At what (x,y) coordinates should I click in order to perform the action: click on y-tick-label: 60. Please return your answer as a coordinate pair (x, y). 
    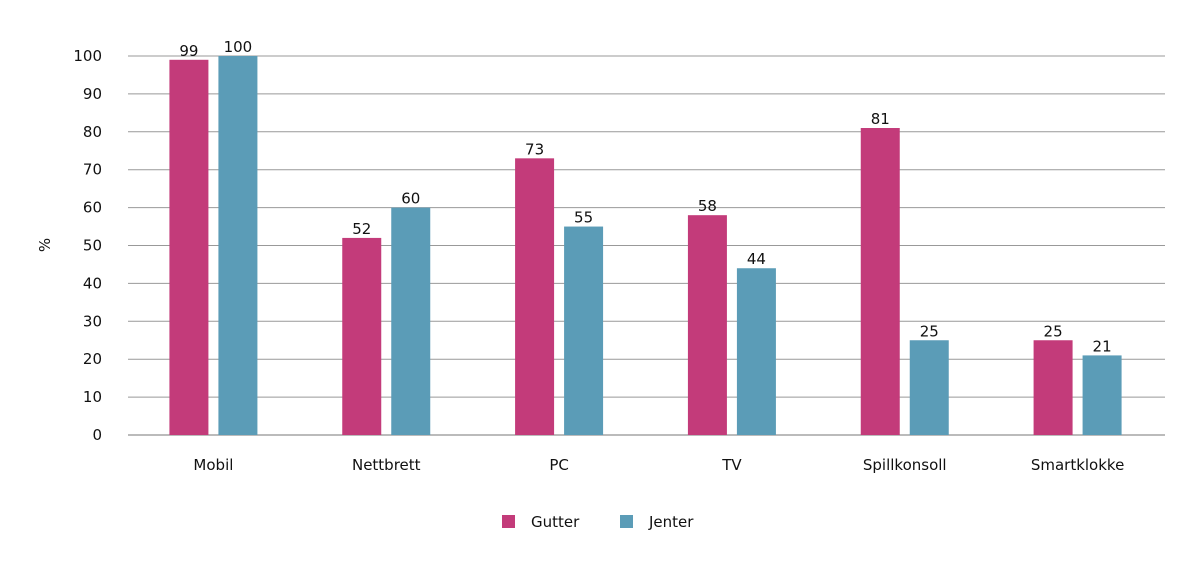
    Looking at the image, I should click on (92, 208).